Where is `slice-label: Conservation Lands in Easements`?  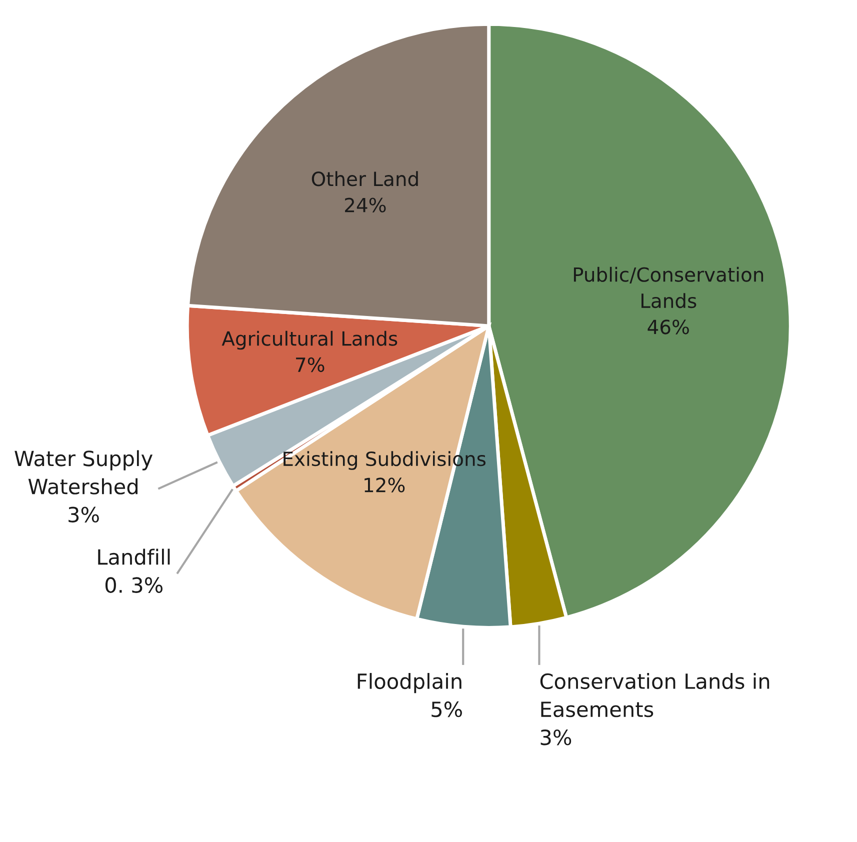 slice-label: Conservation Lands in Easements is located at coordinates (655, 695).